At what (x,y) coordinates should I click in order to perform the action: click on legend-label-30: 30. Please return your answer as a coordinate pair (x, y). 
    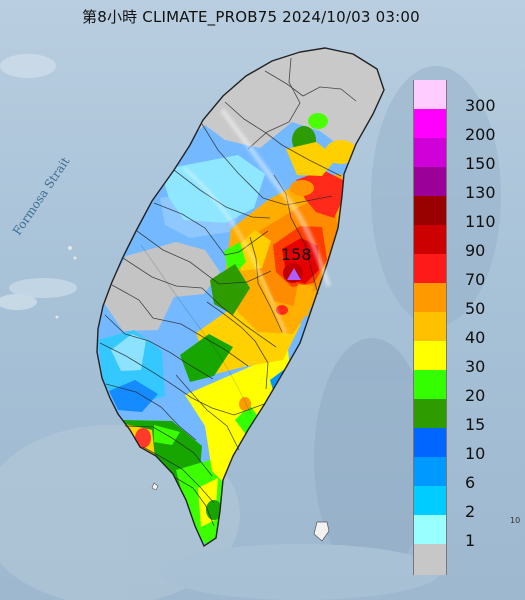
    Looking at the image, I should click on (475, 366).